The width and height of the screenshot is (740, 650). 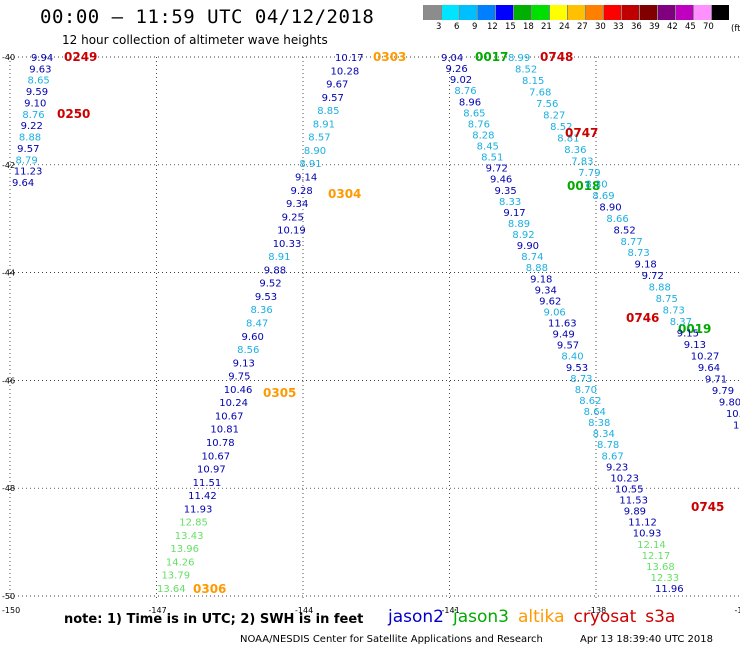 I want to click on wave-height-value: 7.79, so click(x=589, y=173).